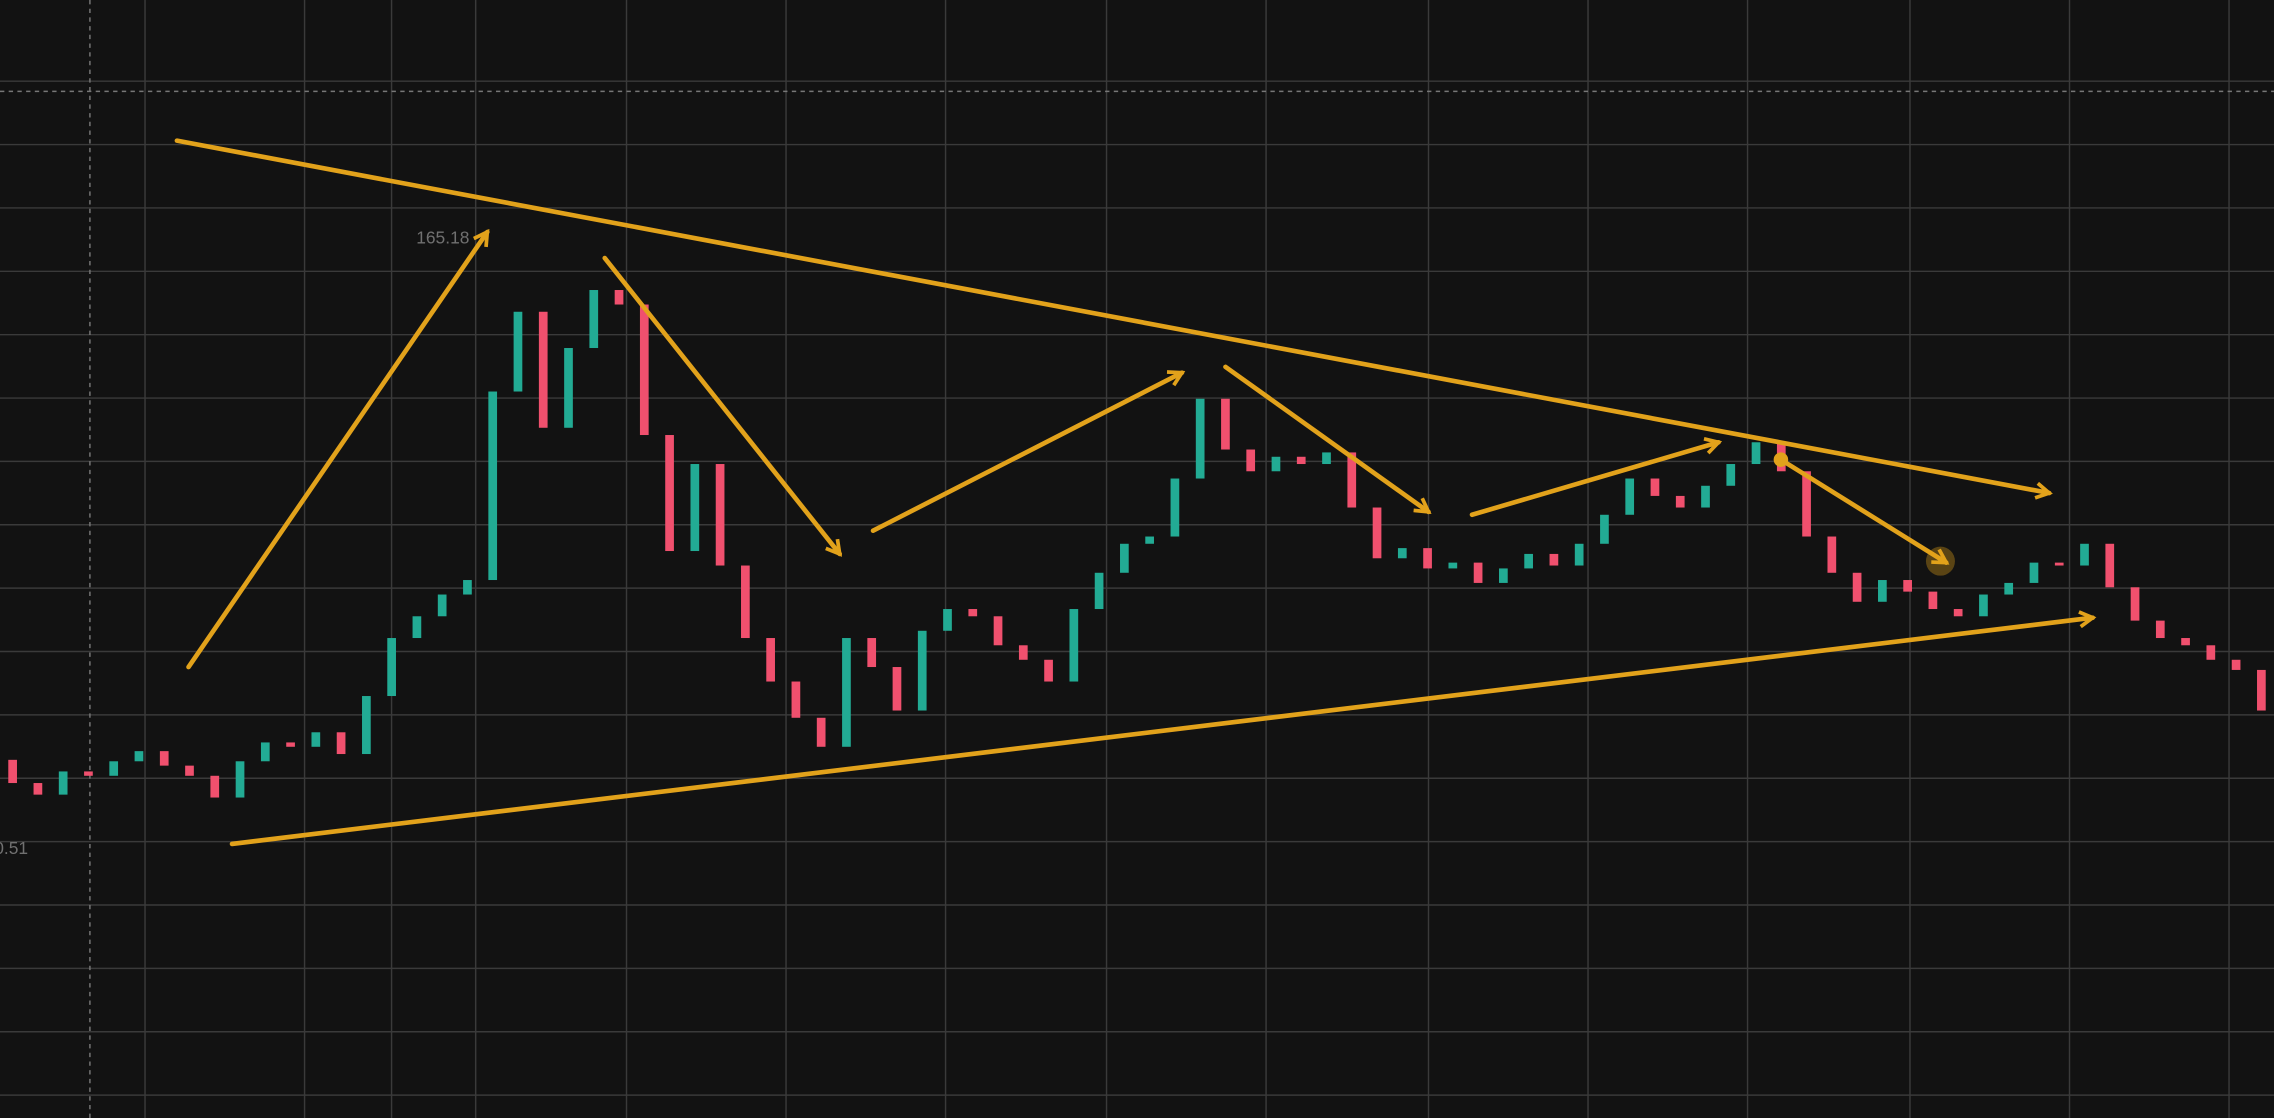 The image size is (2274, 1118). Describe the element at coordinates (14, 848) in the screenshot. I see `low-label: 0.51` at that location.